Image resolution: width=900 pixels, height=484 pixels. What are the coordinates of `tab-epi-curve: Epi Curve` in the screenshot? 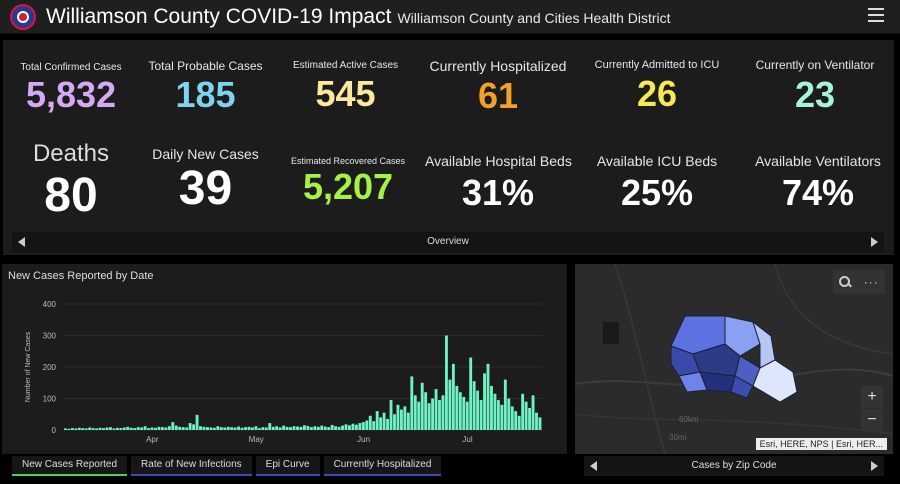 It's located at (287, 466).